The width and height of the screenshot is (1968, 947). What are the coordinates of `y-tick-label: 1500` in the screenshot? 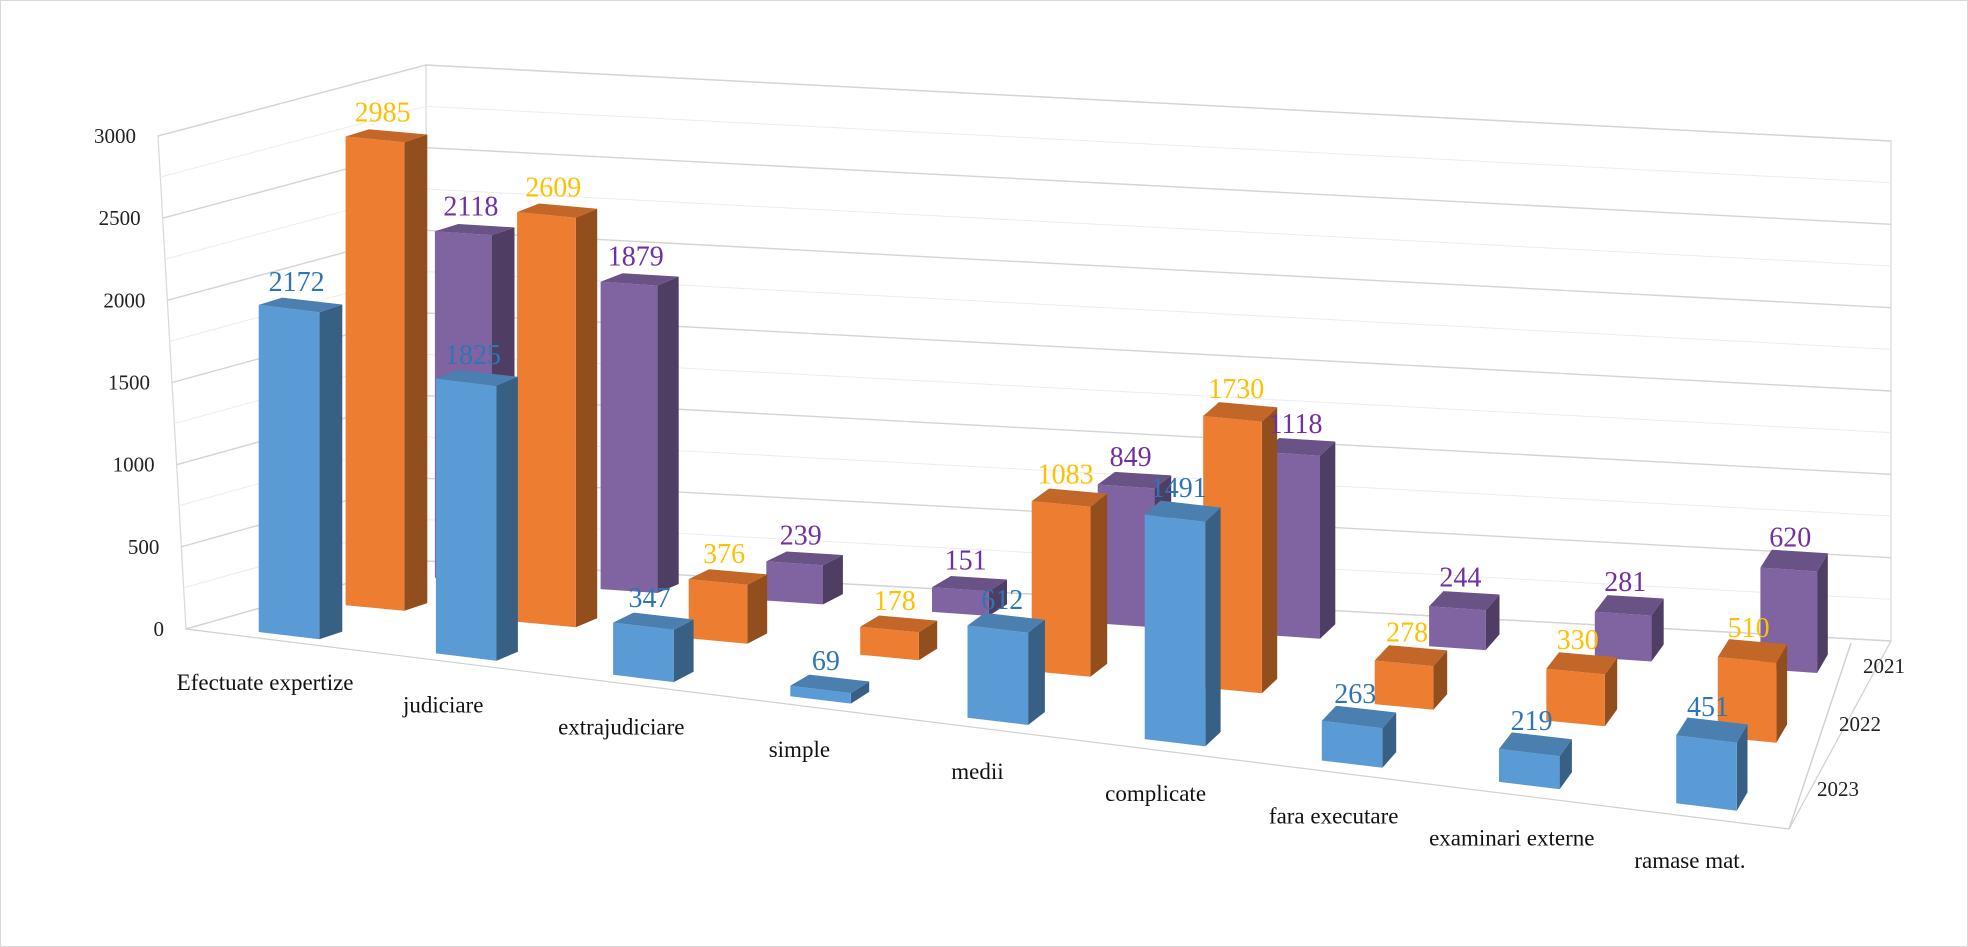 It's located at (129, 383).